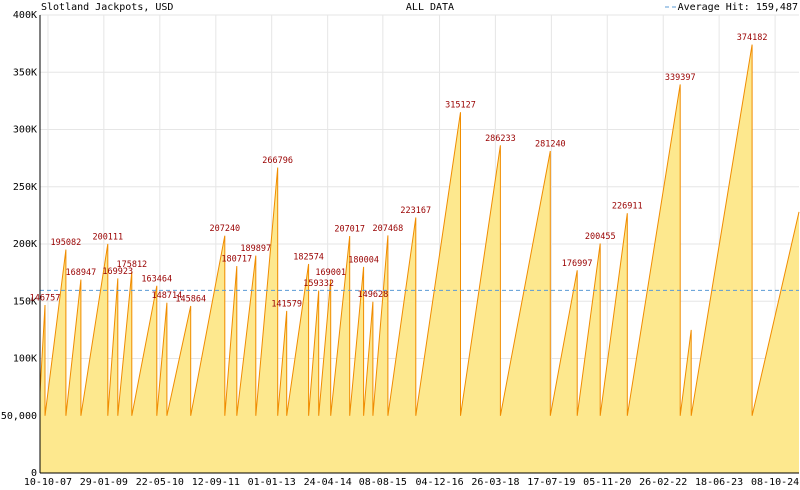 This screenshot has width=800, height=490. What do you see at coordinates (663, 482) in the screenshot?
I see `x-tick-label: 26-02-22` at bounding box center [663, 482].